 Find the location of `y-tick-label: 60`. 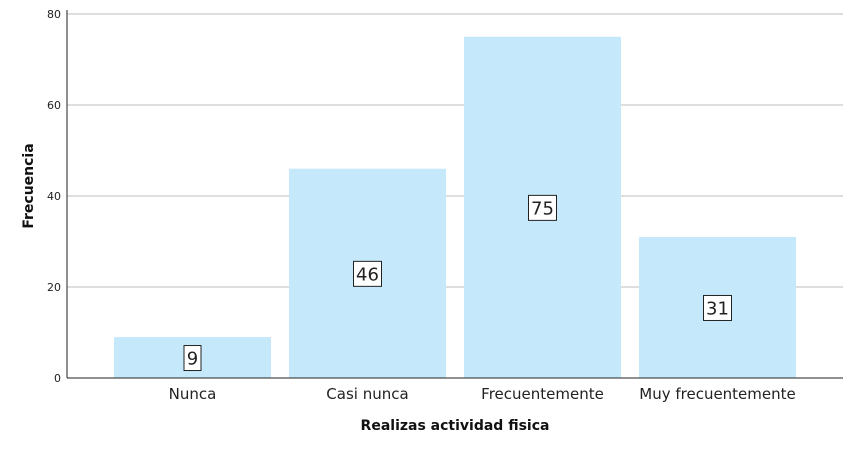

y-tick-label: 60 is located at coordinates (54, 105).